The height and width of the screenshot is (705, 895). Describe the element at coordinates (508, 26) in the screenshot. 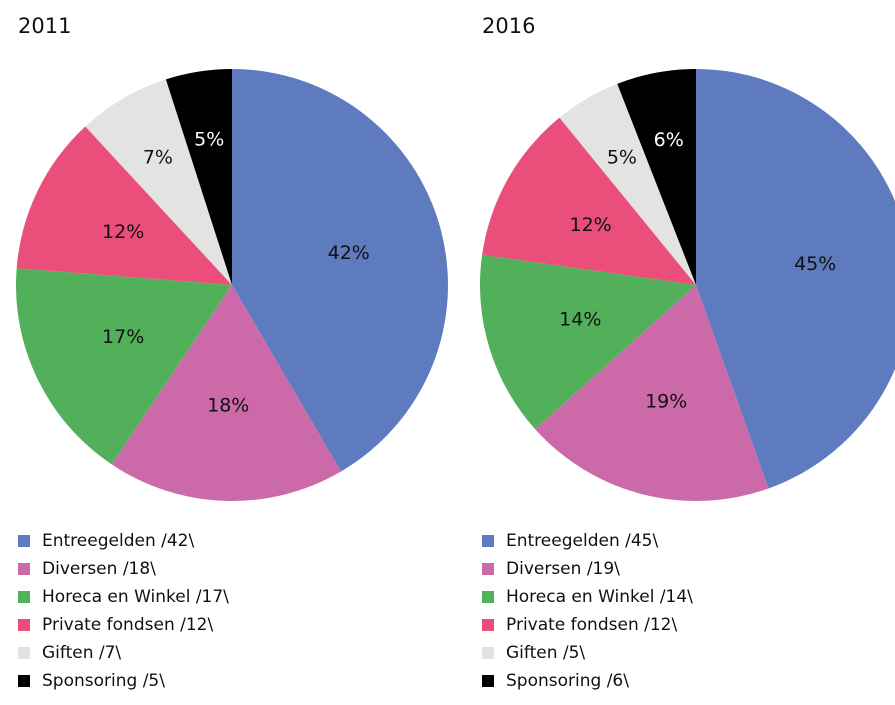

I see `chart-title: 2016` at that location.